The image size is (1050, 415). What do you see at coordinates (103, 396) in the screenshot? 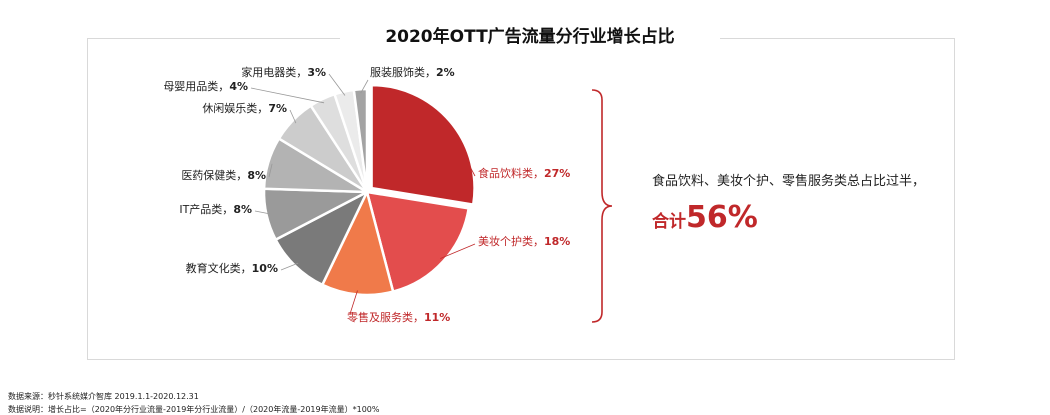
I see `data-source-note: 数据来源：秒针系统媒介智库 2019.1.1-2020.12.31` at bounding box center [103, 396].